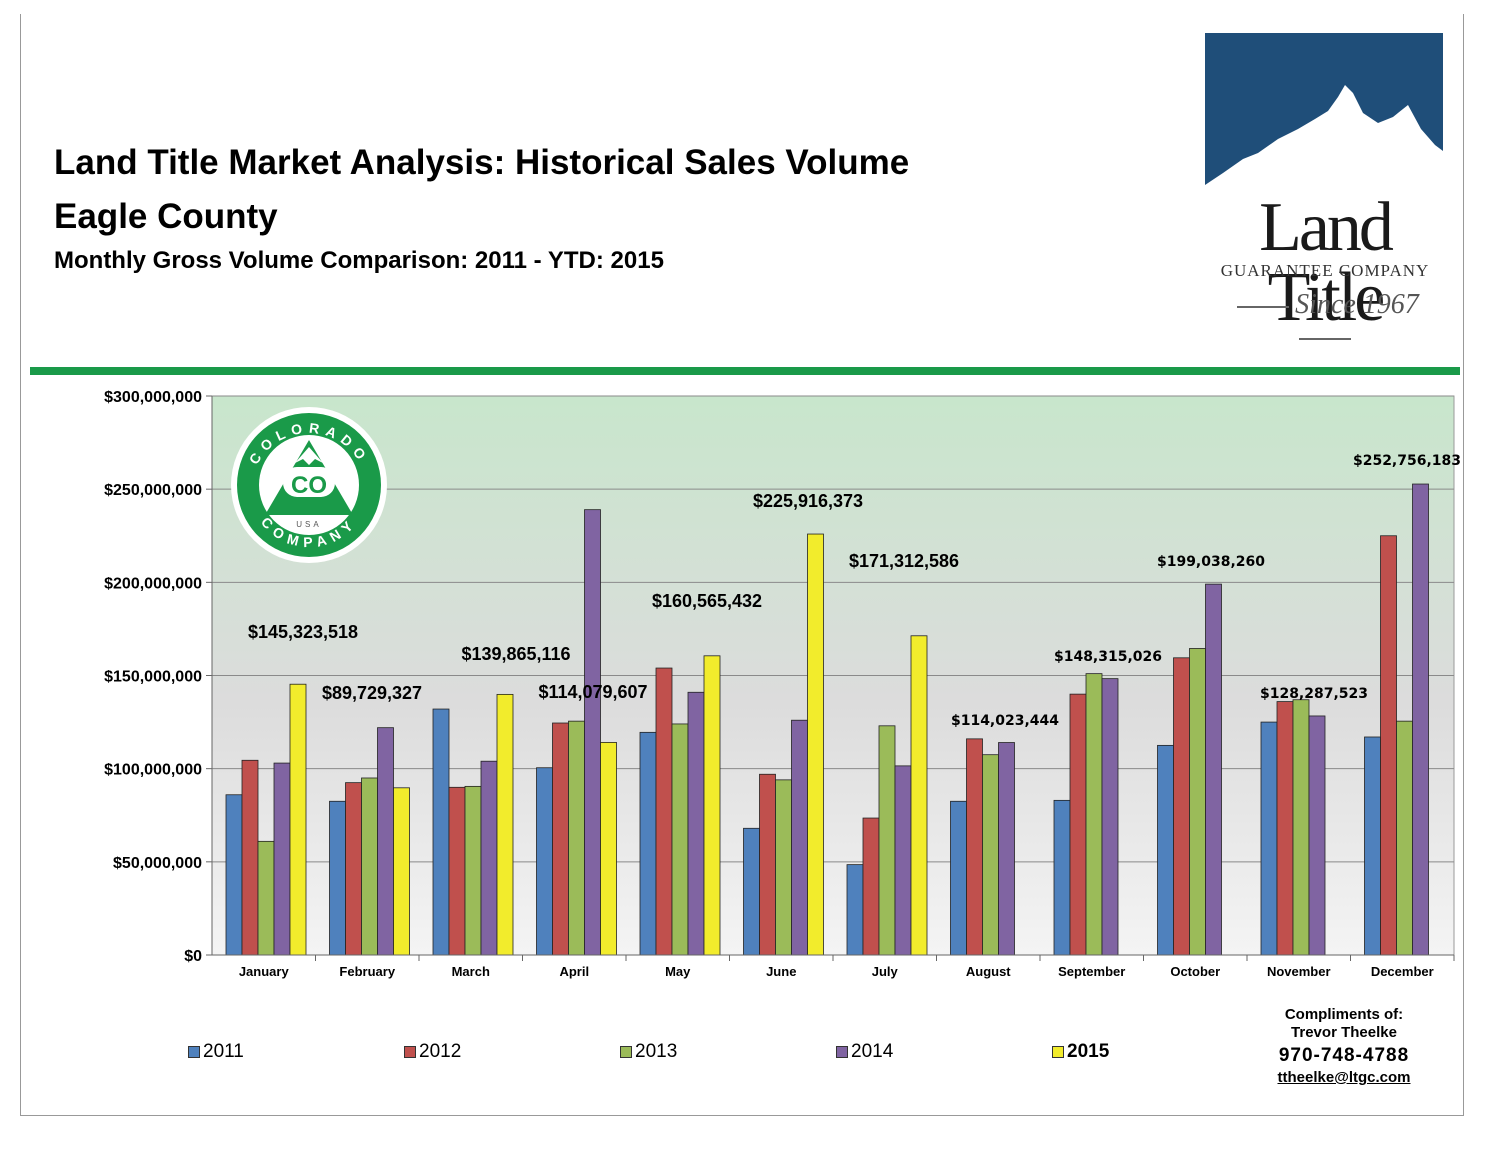  I want to click on bar-2015-may, so click(712, 805).